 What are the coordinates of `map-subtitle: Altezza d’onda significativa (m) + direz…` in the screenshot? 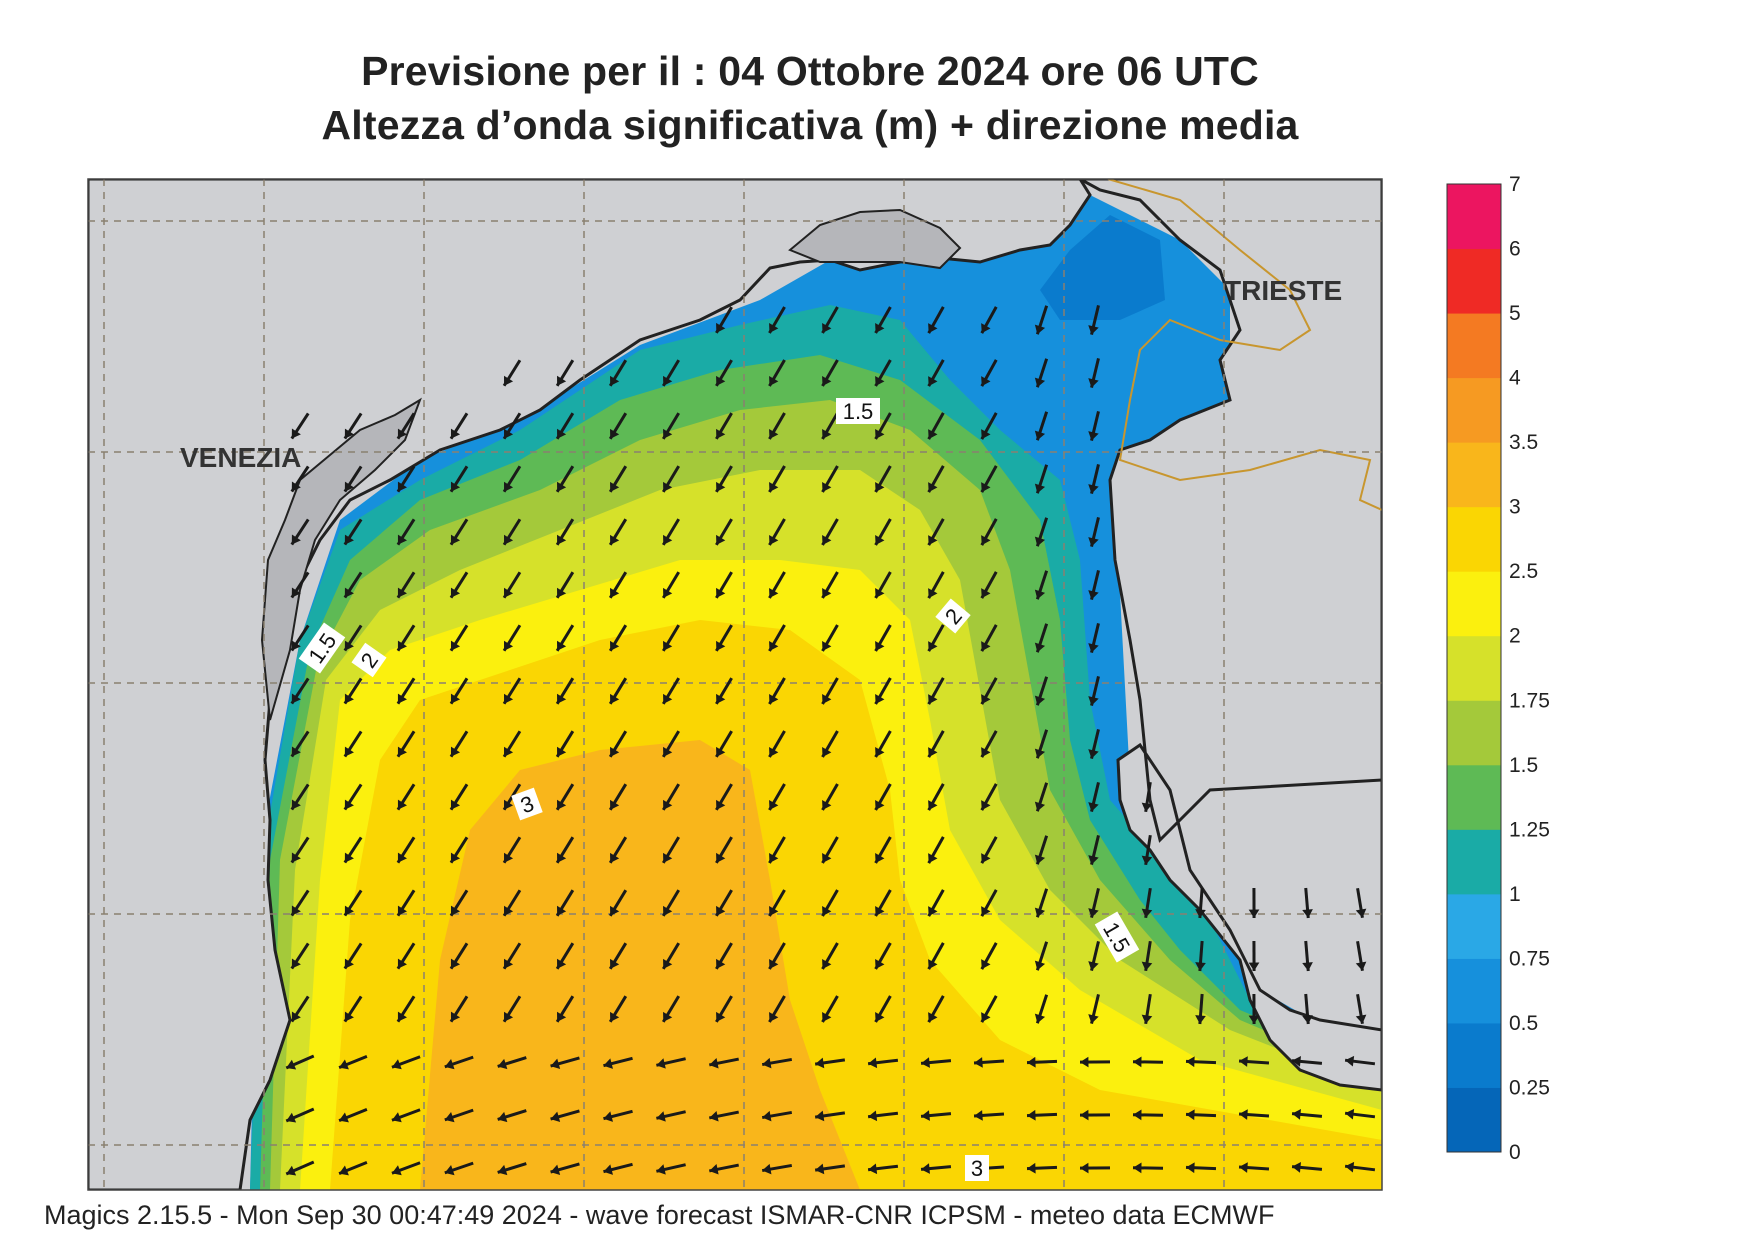 It's located at (810, 125).